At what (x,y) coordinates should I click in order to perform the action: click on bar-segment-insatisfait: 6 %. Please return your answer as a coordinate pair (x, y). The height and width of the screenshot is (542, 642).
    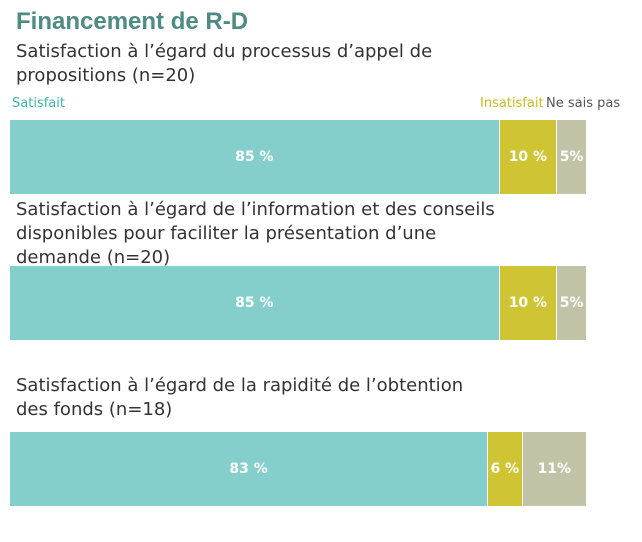
    Looking at the image, I should click on (505, 469).